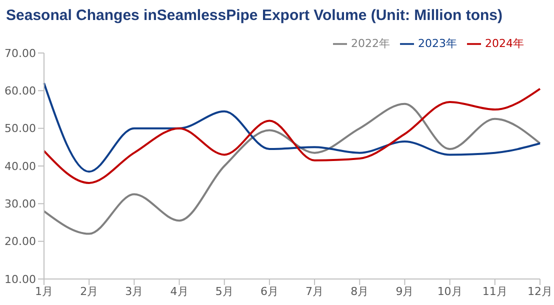  I want to click on x-tick-label: 3月, so click(134, 291).